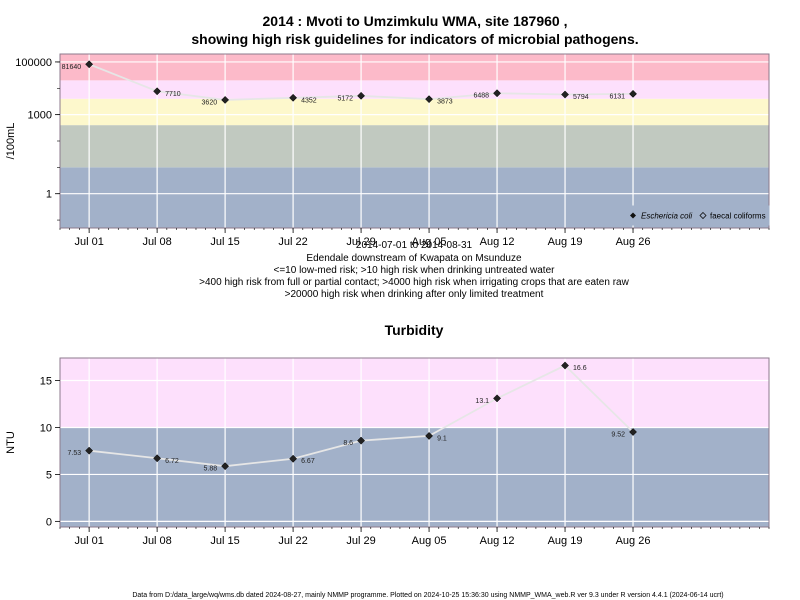  I want to click on chart-0-x-tick-label-3: Jul 22, so click(292, 242).